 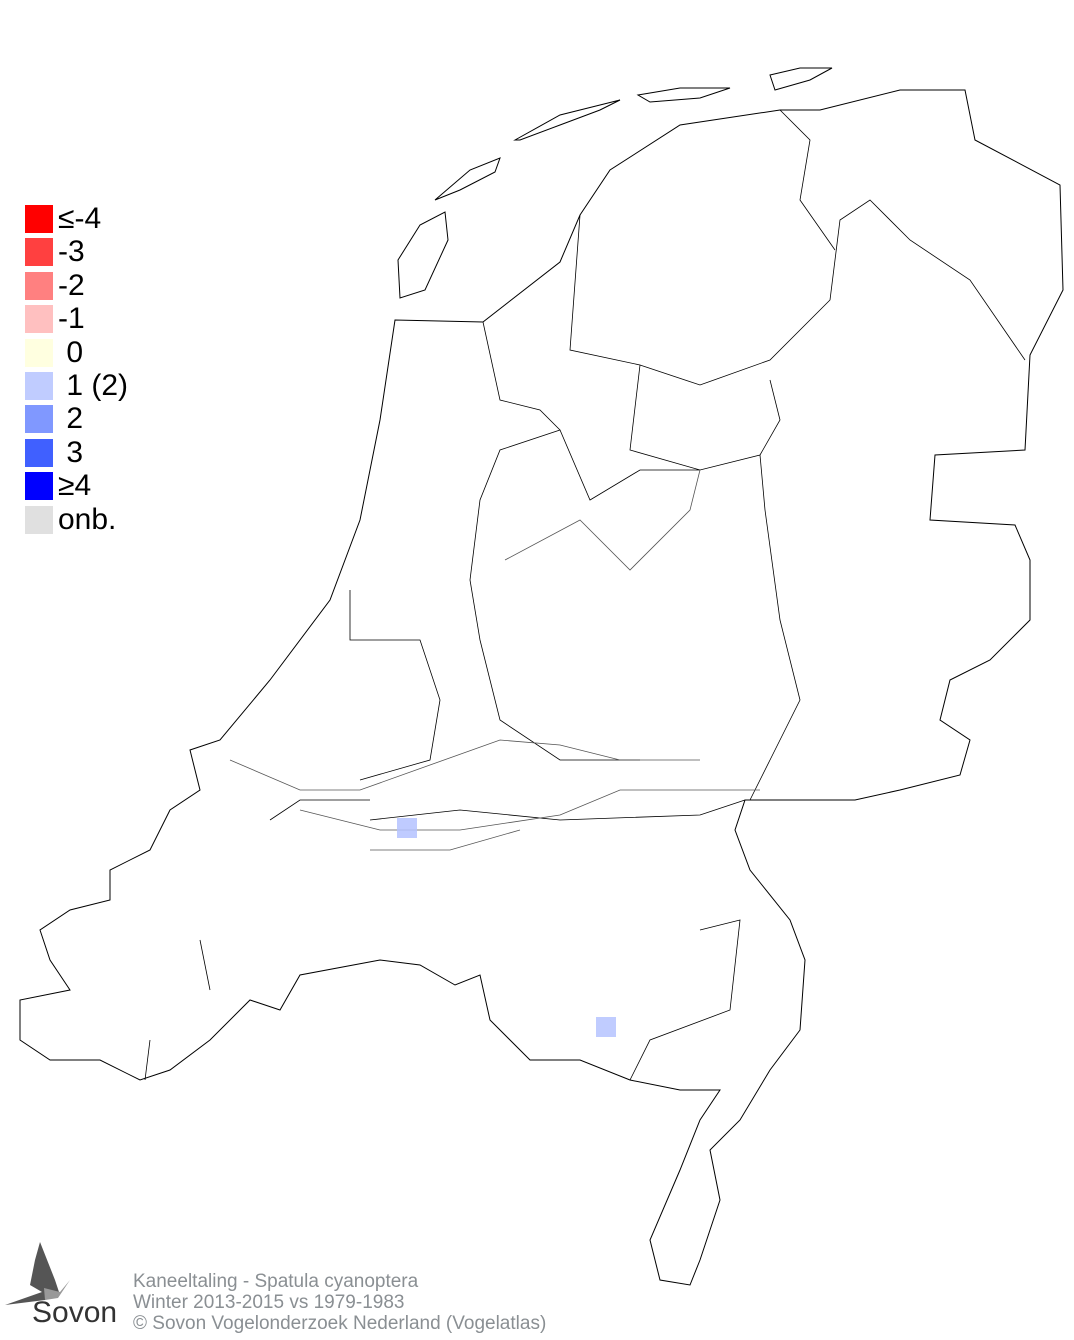 I want to click on legend-label: -3, so click(x=71, y=252).